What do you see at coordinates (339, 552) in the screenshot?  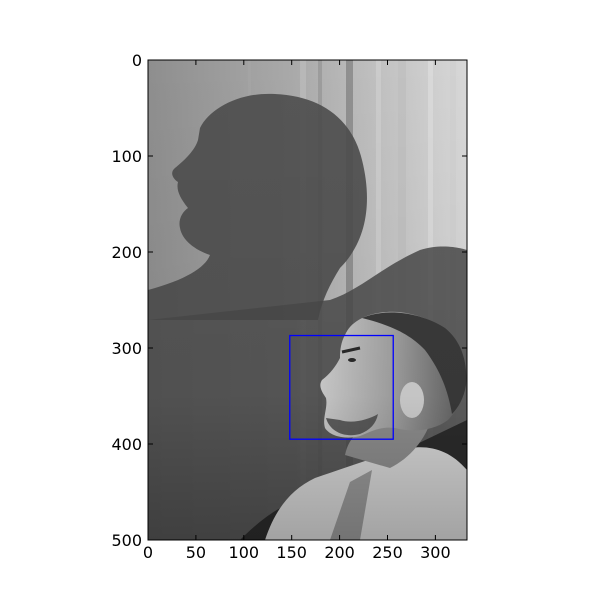 I see `x-tick-label: 200` at bounding box center [339, 552].